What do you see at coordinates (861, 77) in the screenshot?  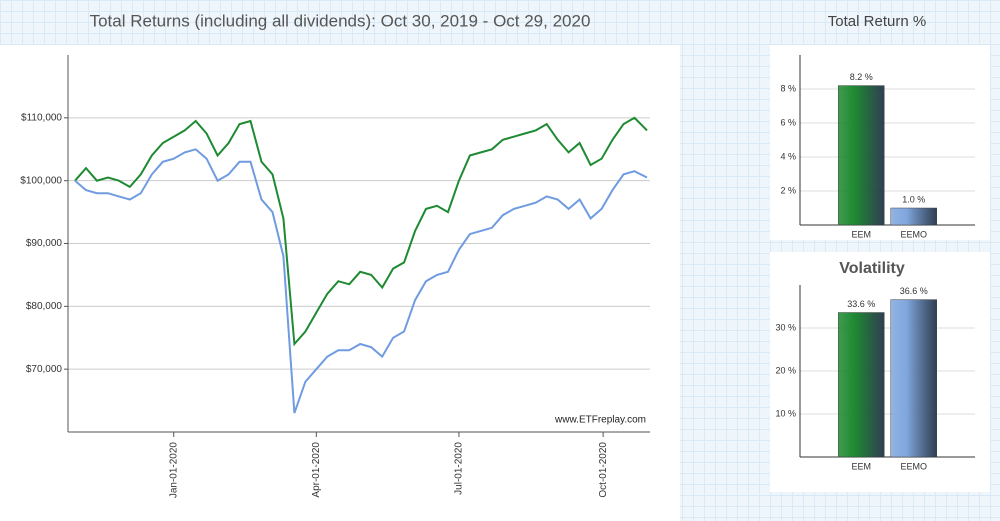 I see `value-label: 8.2 %` at bounding box center [861, 77].